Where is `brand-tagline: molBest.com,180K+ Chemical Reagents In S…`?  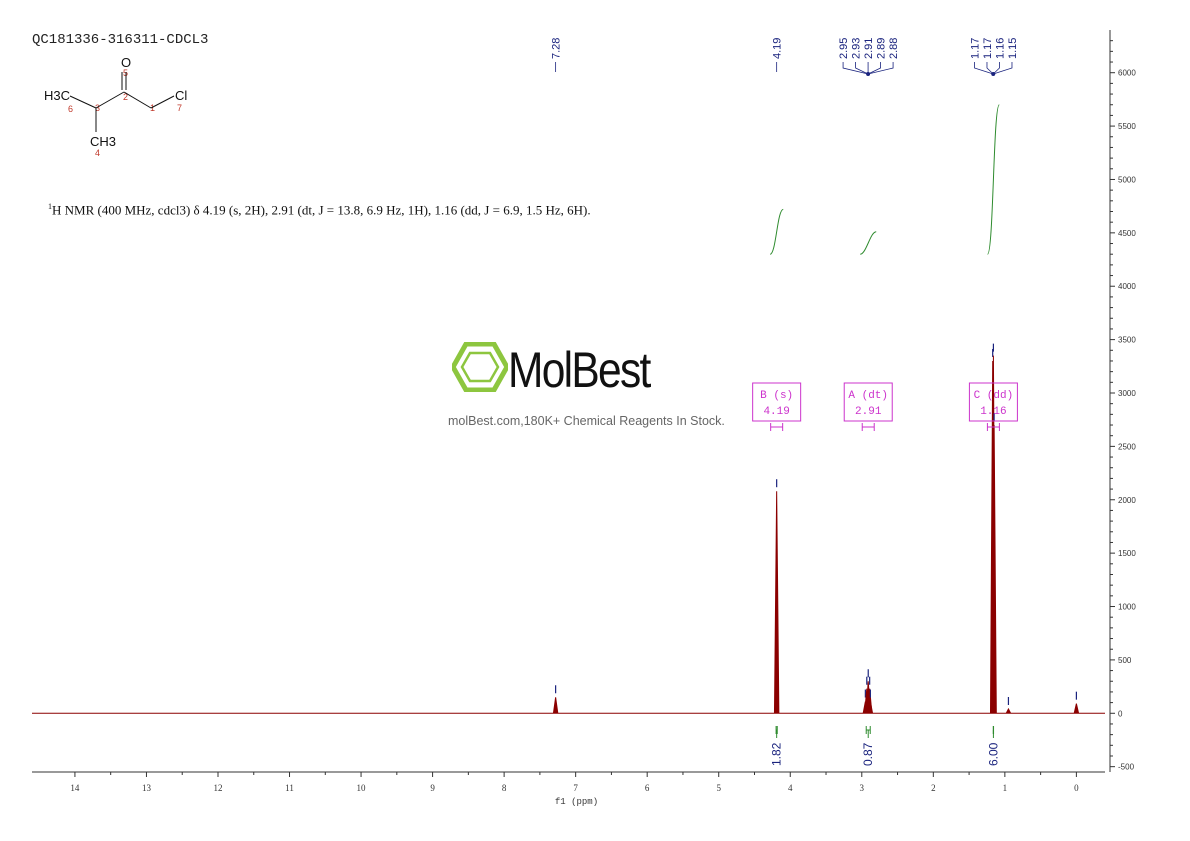
brand-tagline: molBest.com,180K+ Chemical Reagents In S… is located at coordinates (586, 421).